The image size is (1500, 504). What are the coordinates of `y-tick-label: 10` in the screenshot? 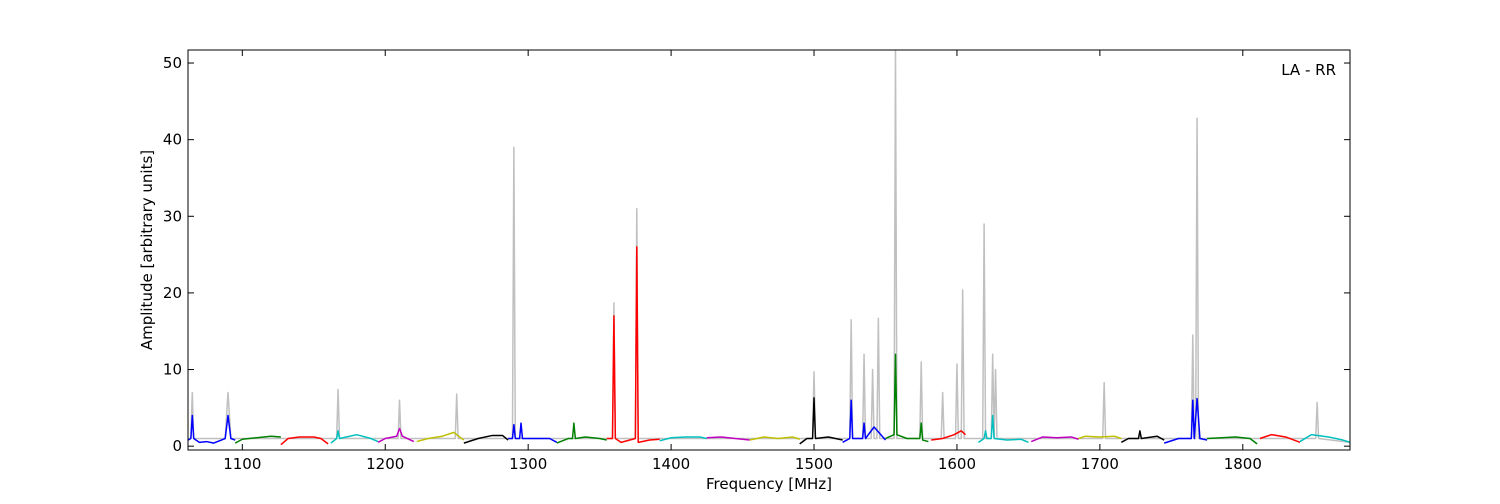 It's located at (172, 370).